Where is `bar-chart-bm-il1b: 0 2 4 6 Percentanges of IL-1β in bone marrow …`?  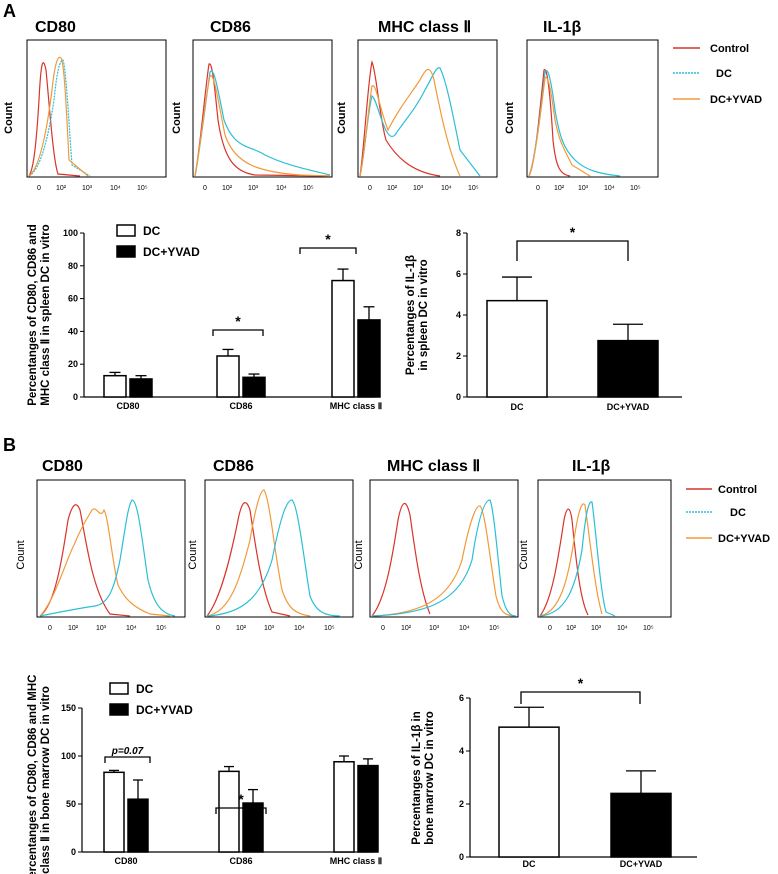 bar-chart-bm-il1b: 0 2 4 6 Percentanges of IL-1β in bone marrow … is located at coordinates (554, 772).